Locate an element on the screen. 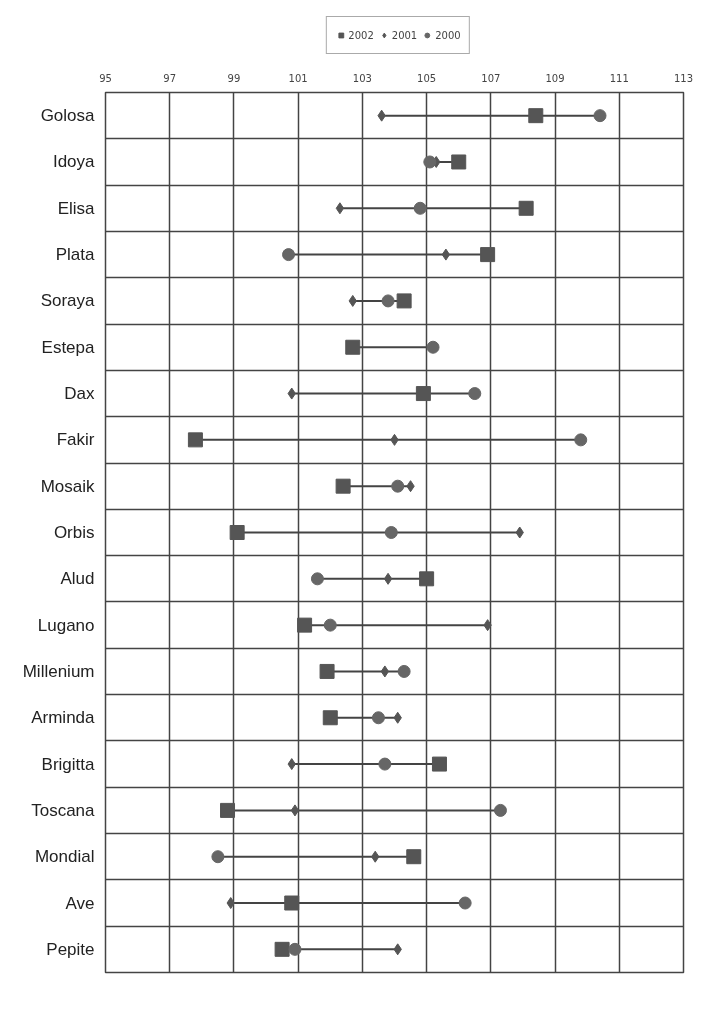 The image size is (711, 1017). y-tick-label: Alud is located at coordinates (77, 579).